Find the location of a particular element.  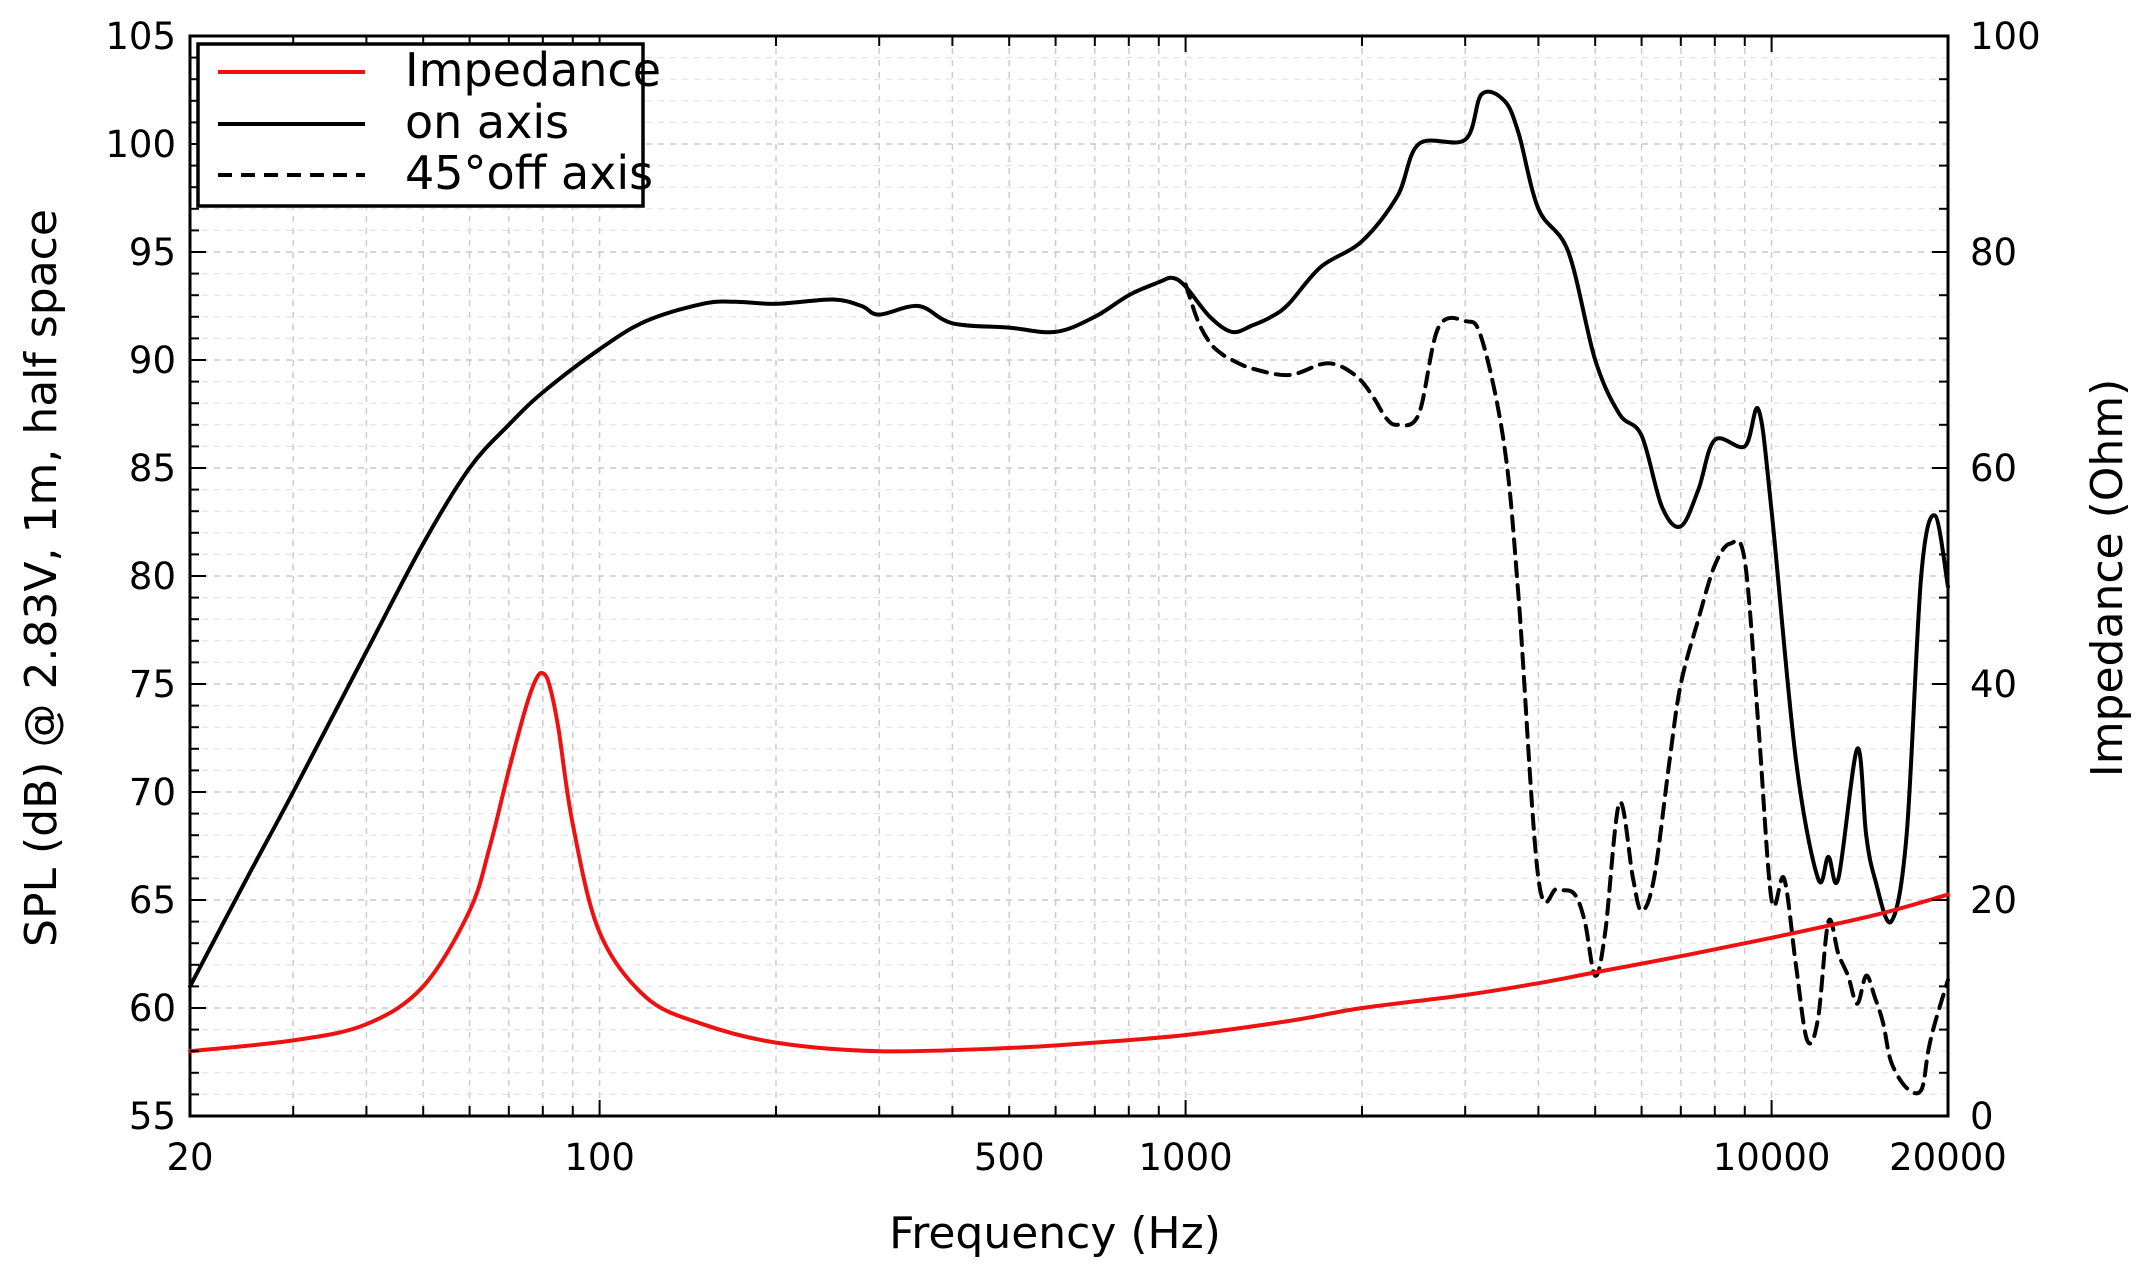

y-tick-label: 55 is located at coordinates (152, 1116).